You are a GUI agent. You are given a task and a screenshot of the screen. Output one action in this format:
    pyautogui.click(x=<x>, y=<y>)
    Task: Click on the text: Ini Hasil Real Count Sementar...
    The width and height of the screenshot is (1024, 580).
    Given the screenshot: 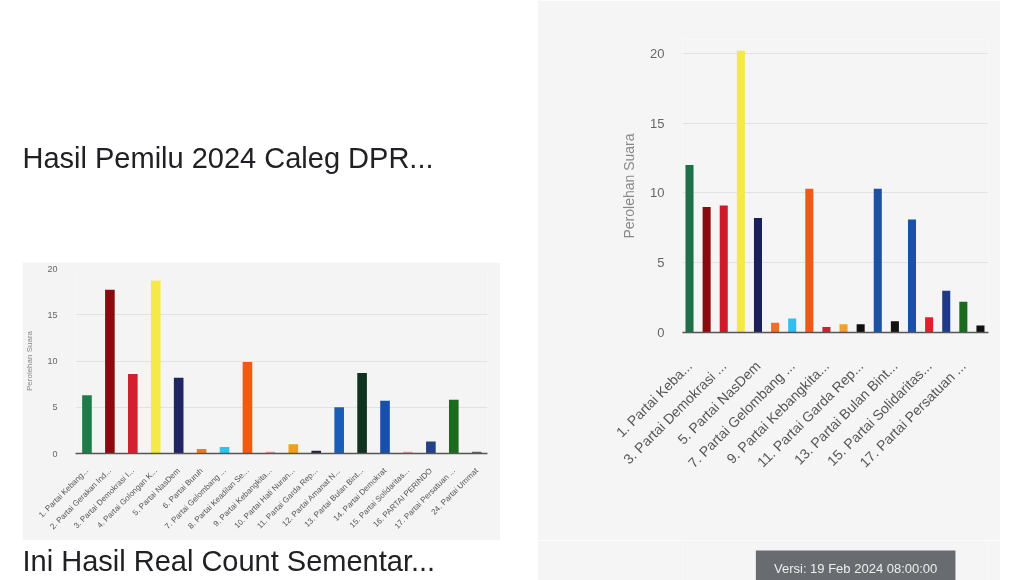 What is the action you would take?
    pyautogui.click(x=229, y=560)
    